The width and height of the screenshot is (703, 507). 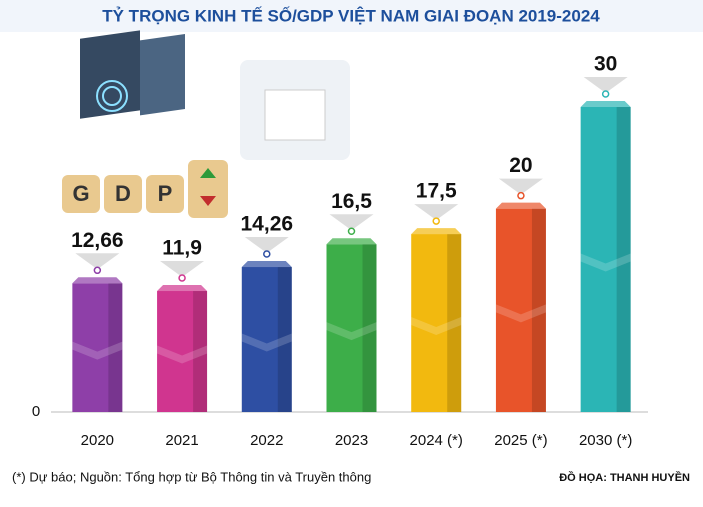 I want to click on x-tick-label: 2023, so click(x=351, y=440).